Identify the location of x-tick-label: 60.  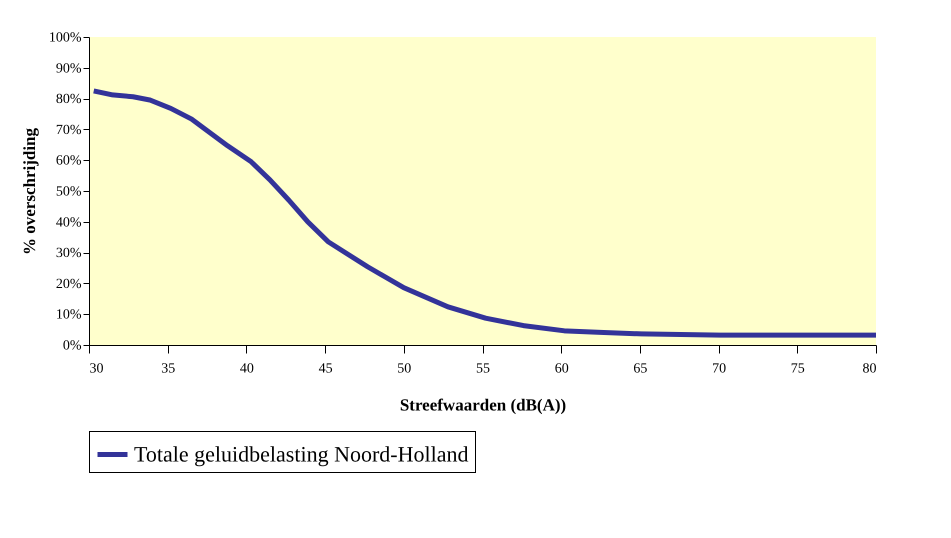
(561, 369).